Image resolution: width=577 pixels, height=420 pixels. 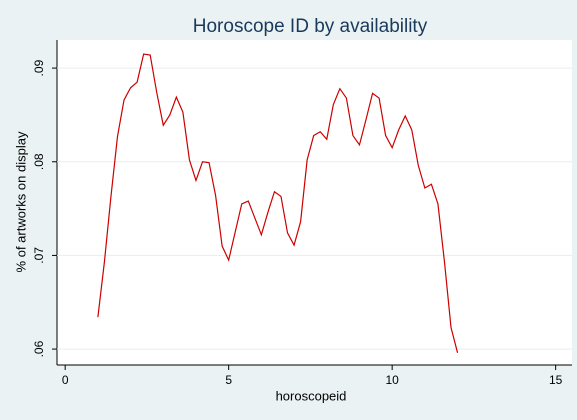 I want to click on x-tick-label: 5, so click(x=228, y=380).